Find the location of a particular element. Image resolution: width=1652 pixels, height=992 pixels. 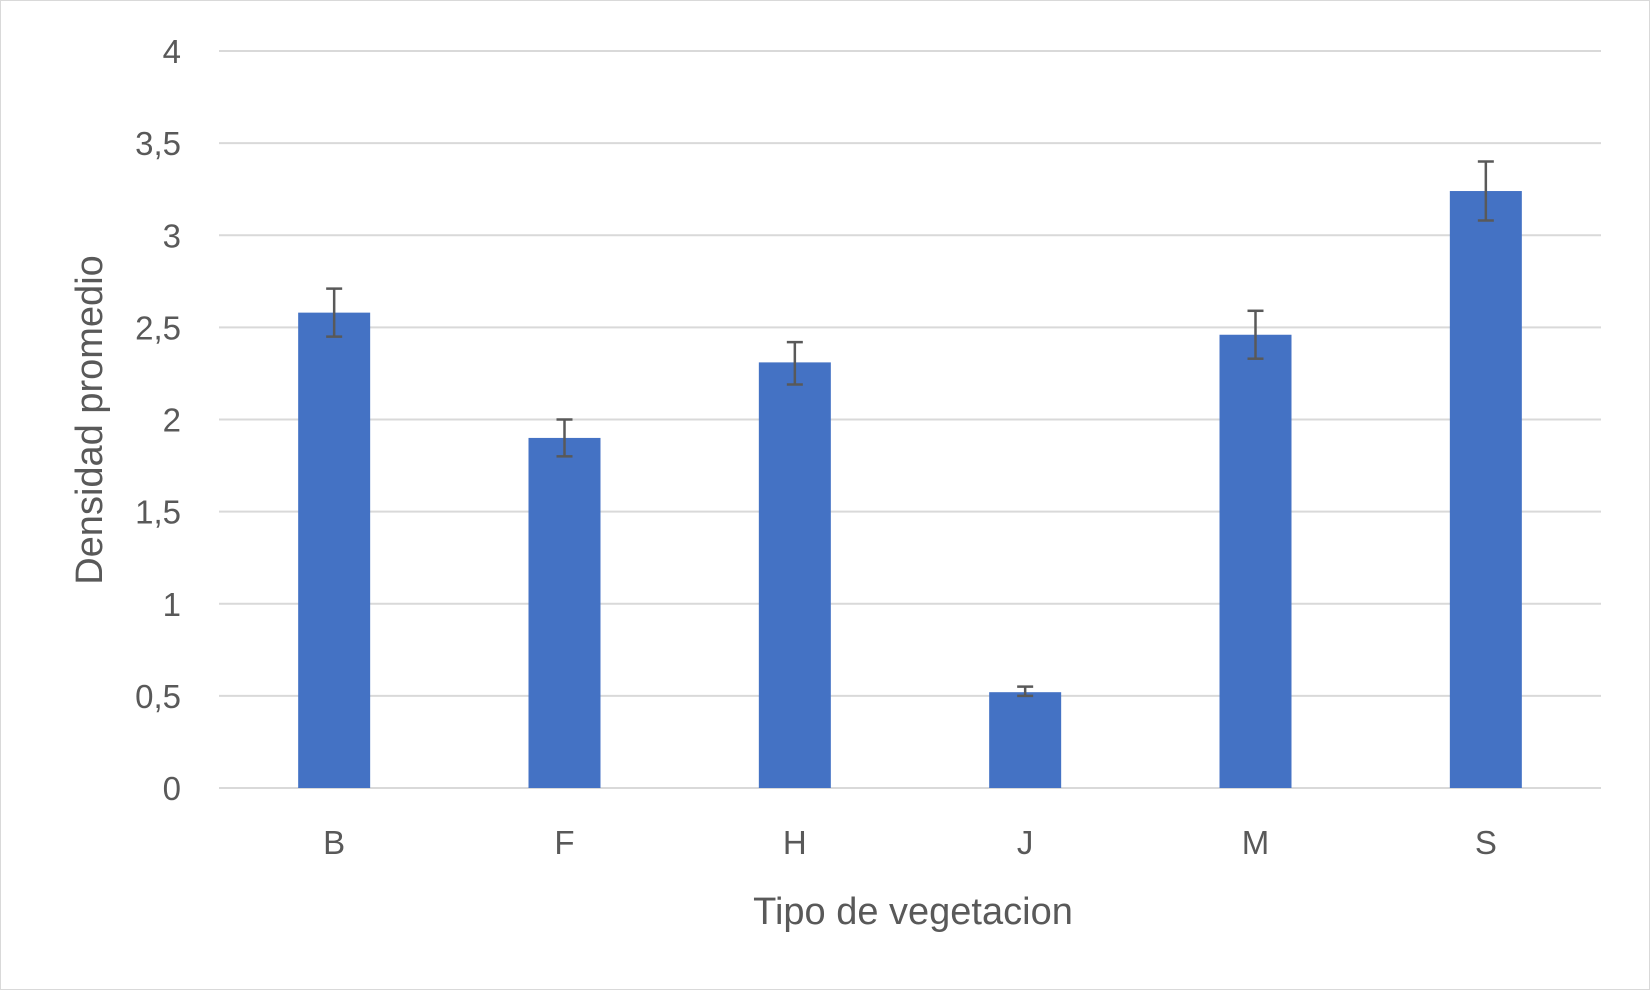

y-tick-label: 0,5 is located at coordinates (158, 696).